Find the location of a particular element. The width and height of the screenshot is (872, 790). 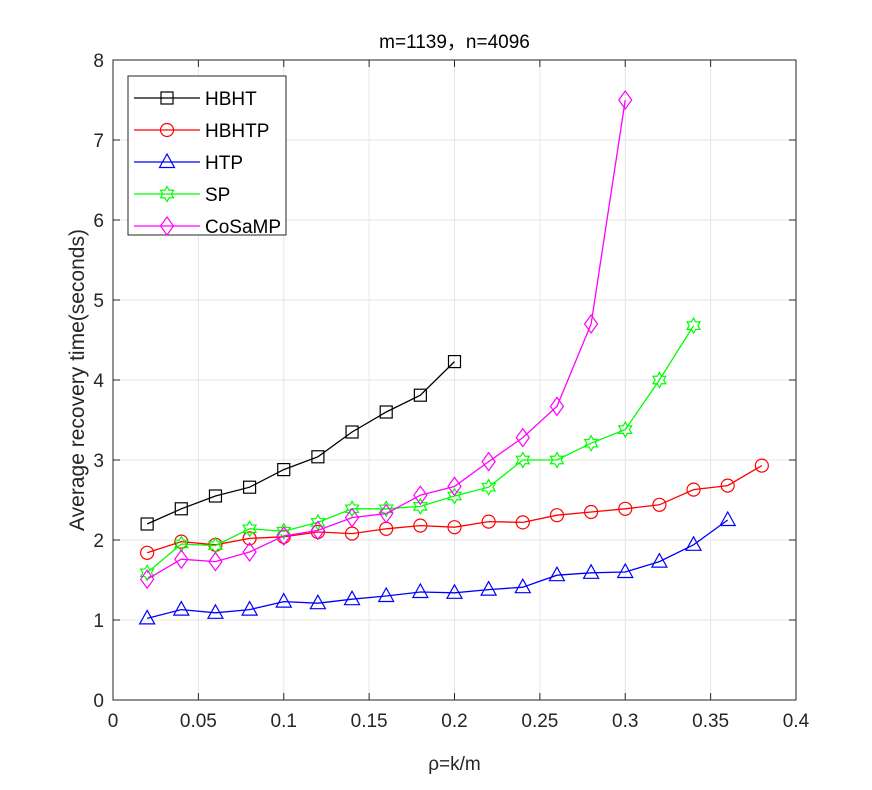

x-axis-label: ρ=k/m is located at coordinates (454, 764).